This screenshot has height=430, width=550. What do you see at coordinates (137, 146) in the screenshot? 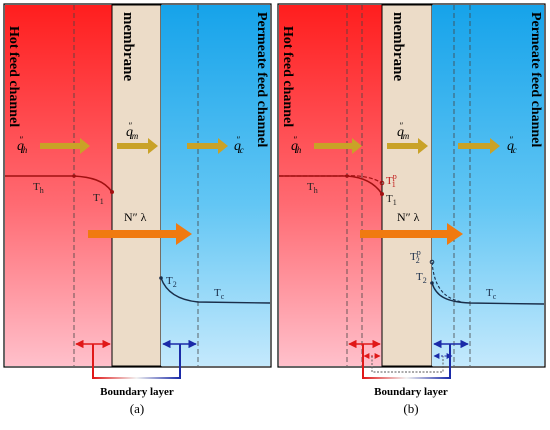
I see `heat-arrow-membrane-a` at bounding box center [137, 146].